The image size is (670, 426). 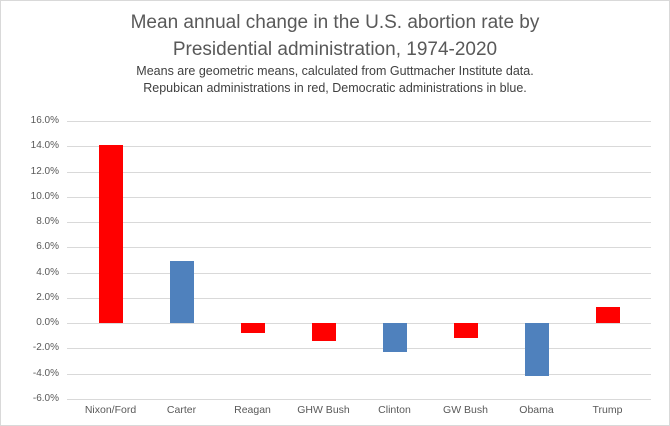 What do you see at coordinates (252, 410) in the screenshot?
I see `x-axis-category-label: Reagan` at bounding box center [252, 410].